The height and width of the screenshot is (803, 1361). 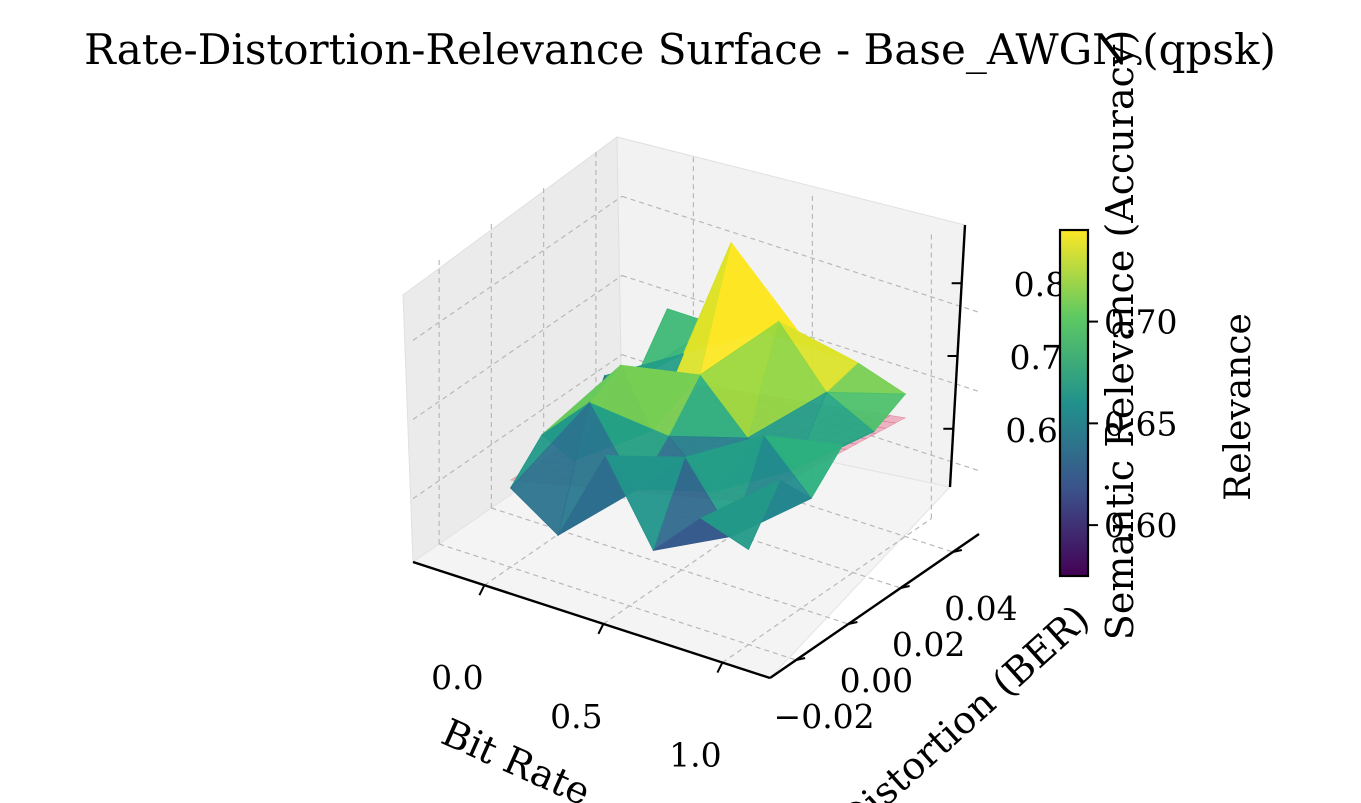 I want to click on y-tick-label: −0.02, so click(x=824, y=716).